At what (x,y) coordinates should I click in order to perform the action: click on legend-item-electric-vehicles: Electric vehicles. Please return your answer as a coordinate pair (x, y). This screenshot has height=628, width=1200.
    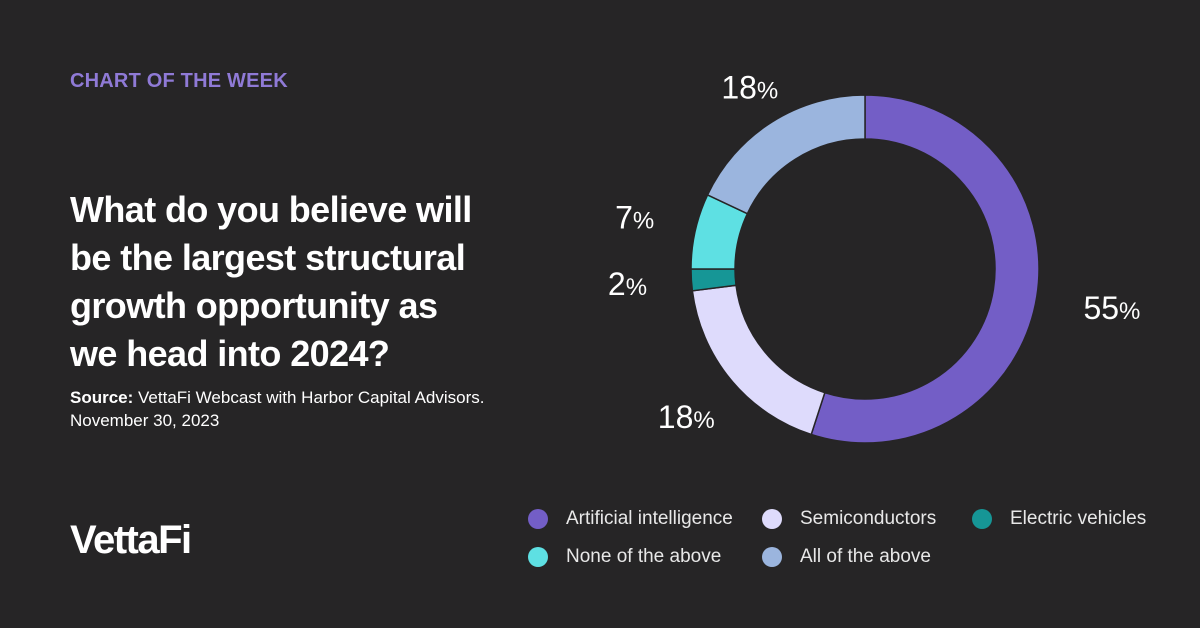
    Looking at the image, I should click on (1059, 519).